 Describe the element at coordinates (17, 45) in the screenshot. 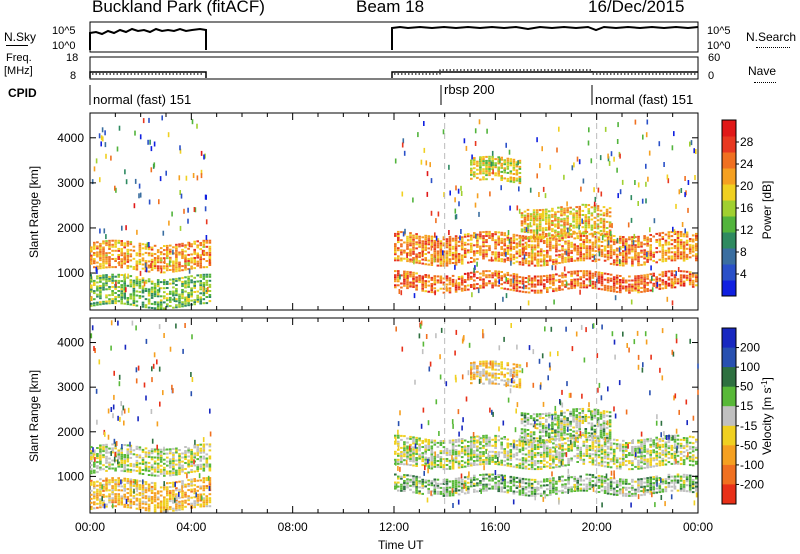

I see `nsky-underline` at that location.